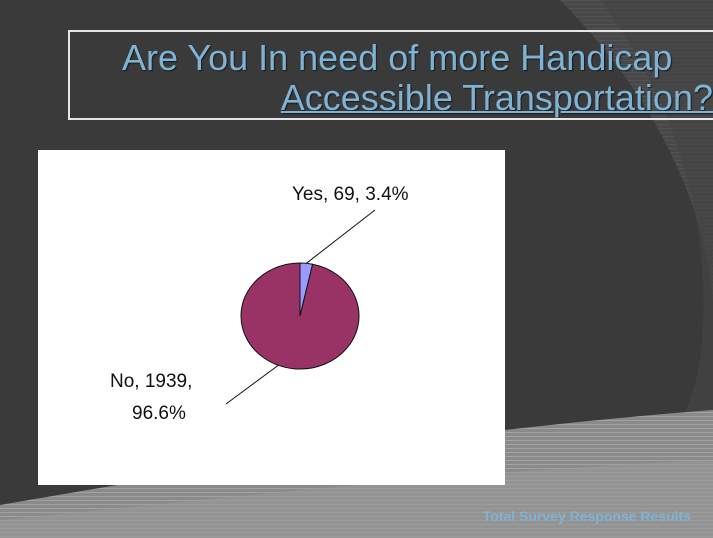 This screenshot has width=713, height=538. Describe the element at coordinates (350, 194) in the screenshot. I see `data-label-yes: Yes, 69, 3.4%` at that location.